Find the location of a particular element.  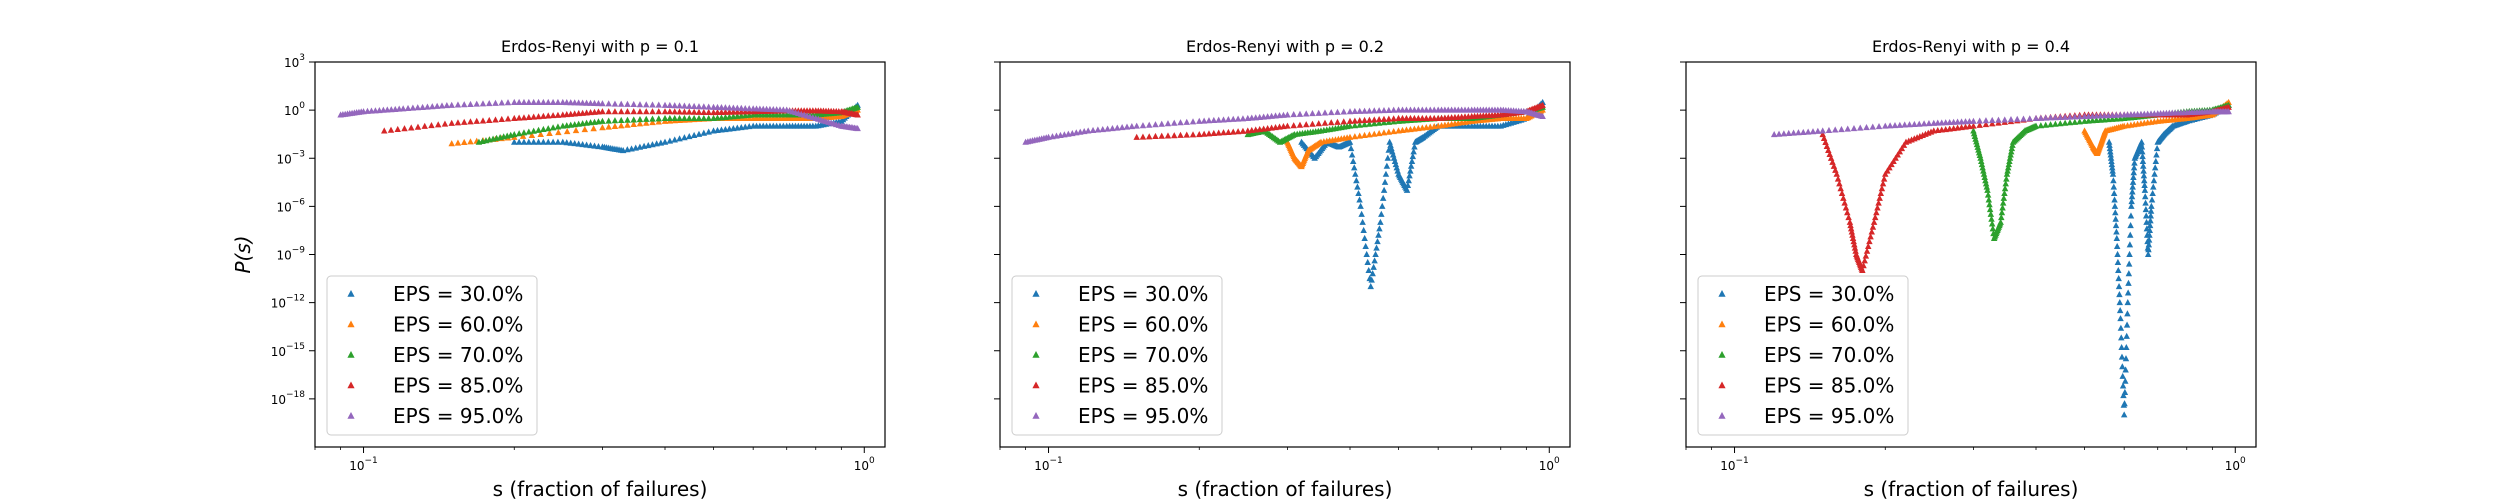

y-tick-label: 10−15 is located at coordinates (288, 350).